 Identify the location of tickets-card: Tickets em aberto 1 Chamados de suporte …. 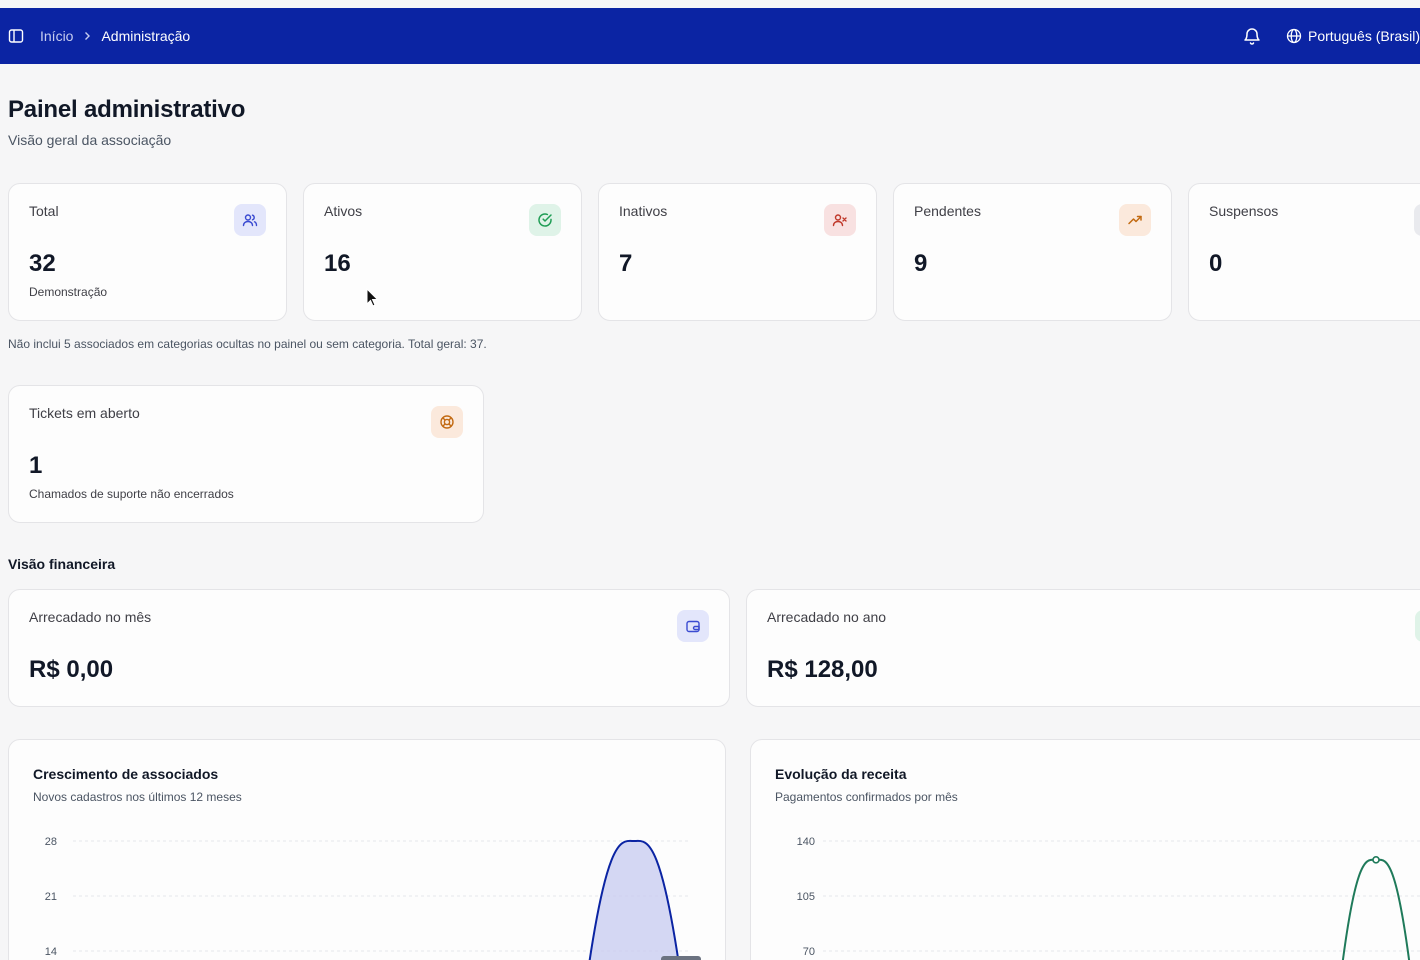
(246, 454).